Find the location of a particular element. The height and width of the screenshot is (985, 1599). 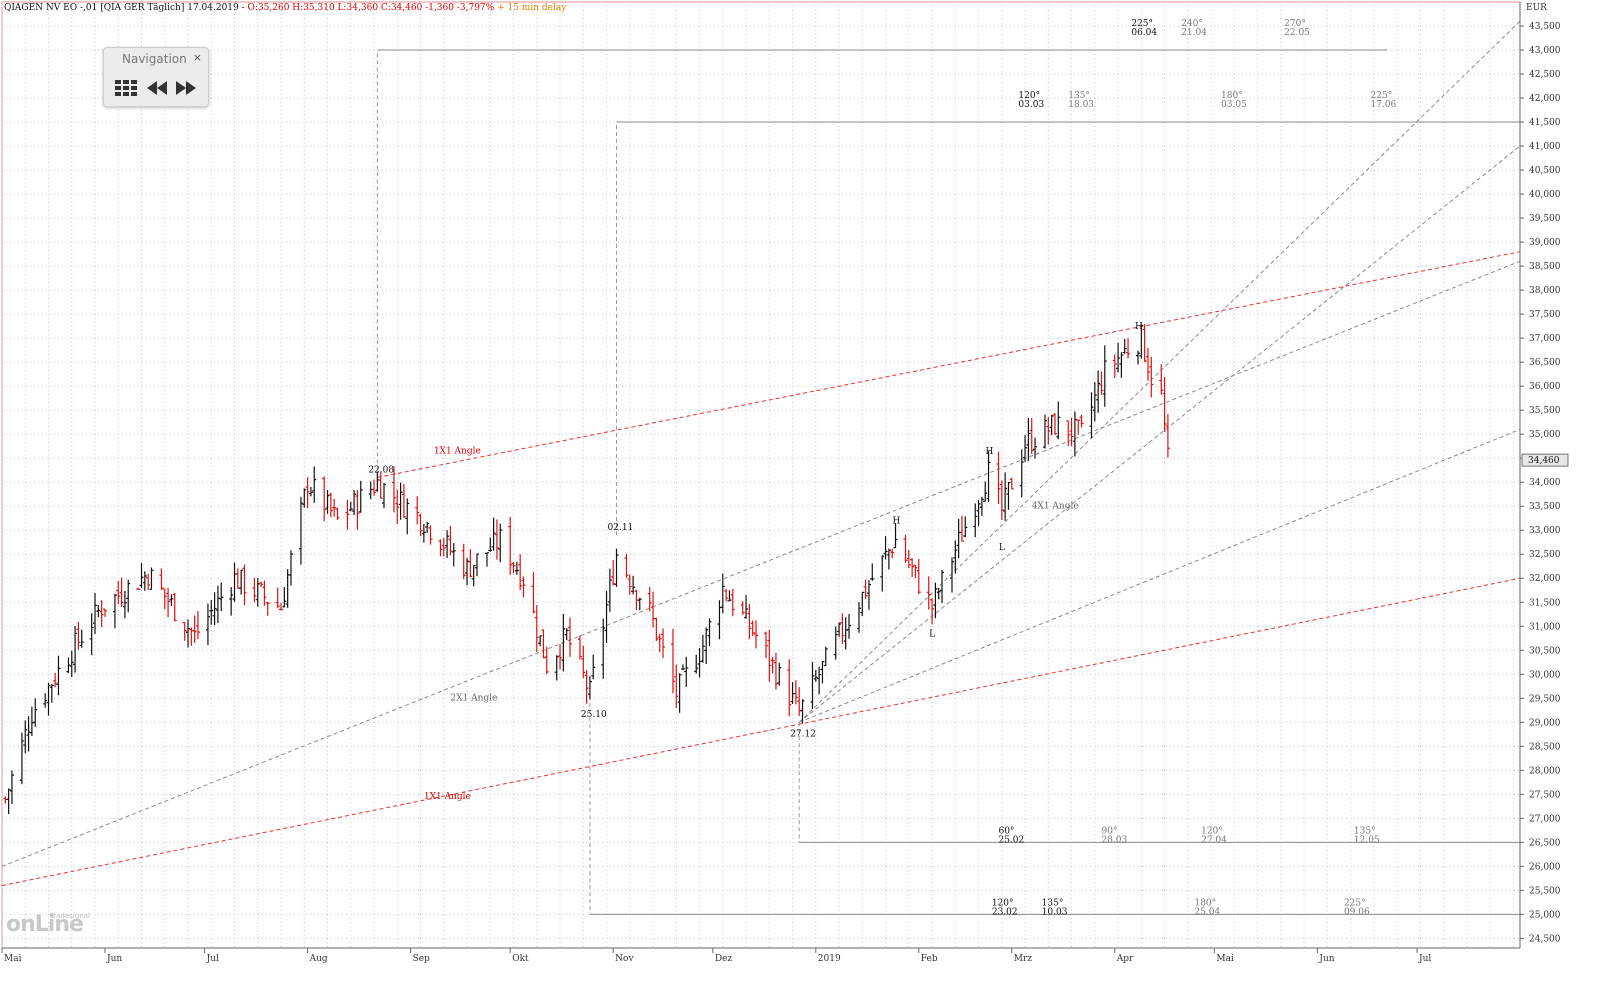

pivot-label: 25.10 is located at coordinates (594, 715).